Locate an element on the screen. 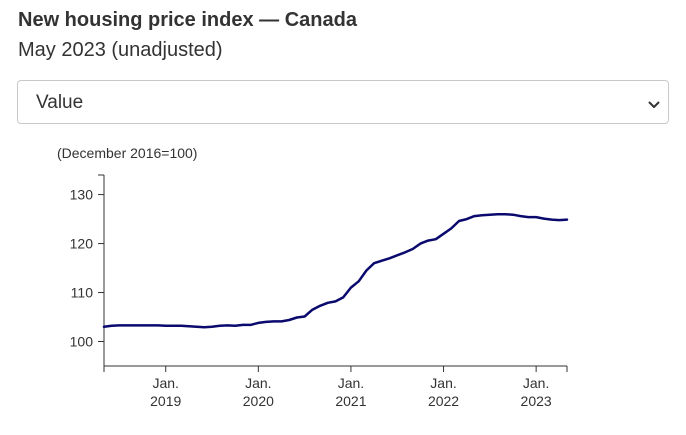 The image size is (686, 435). y-tick-label: 110 is located at coordinates (82, 293).